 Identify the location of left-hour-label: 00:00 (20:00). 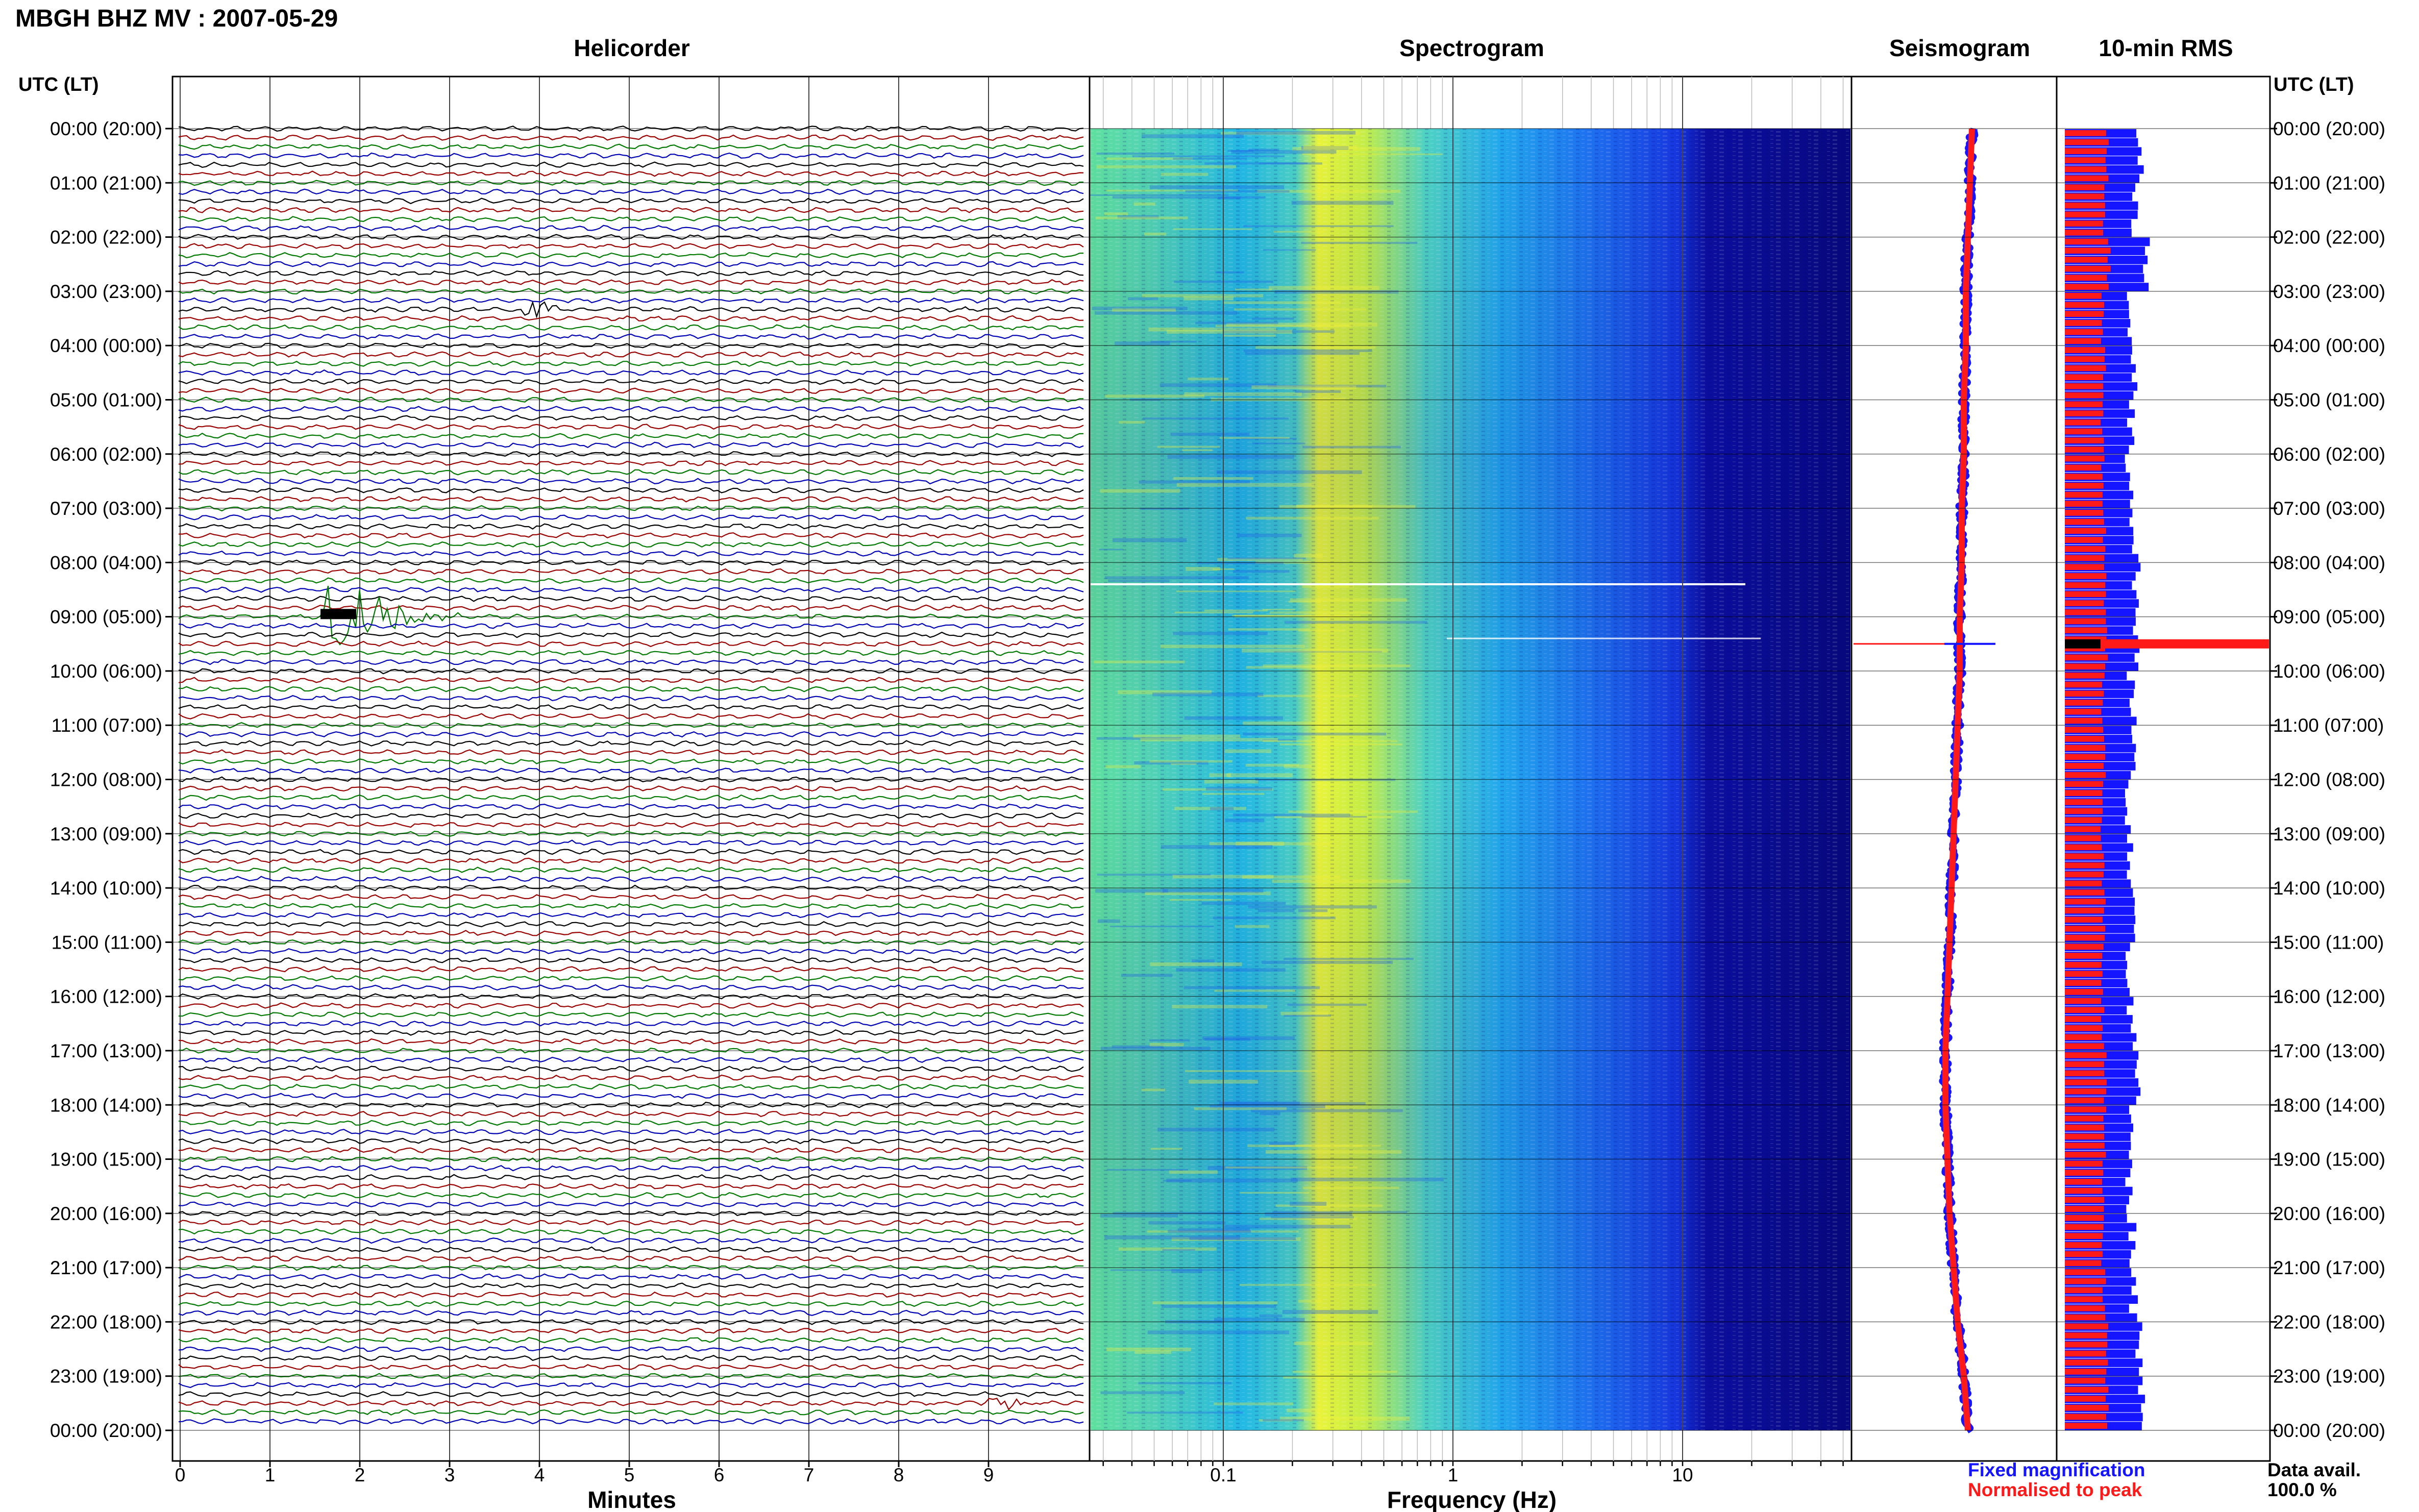
(106, 1430).